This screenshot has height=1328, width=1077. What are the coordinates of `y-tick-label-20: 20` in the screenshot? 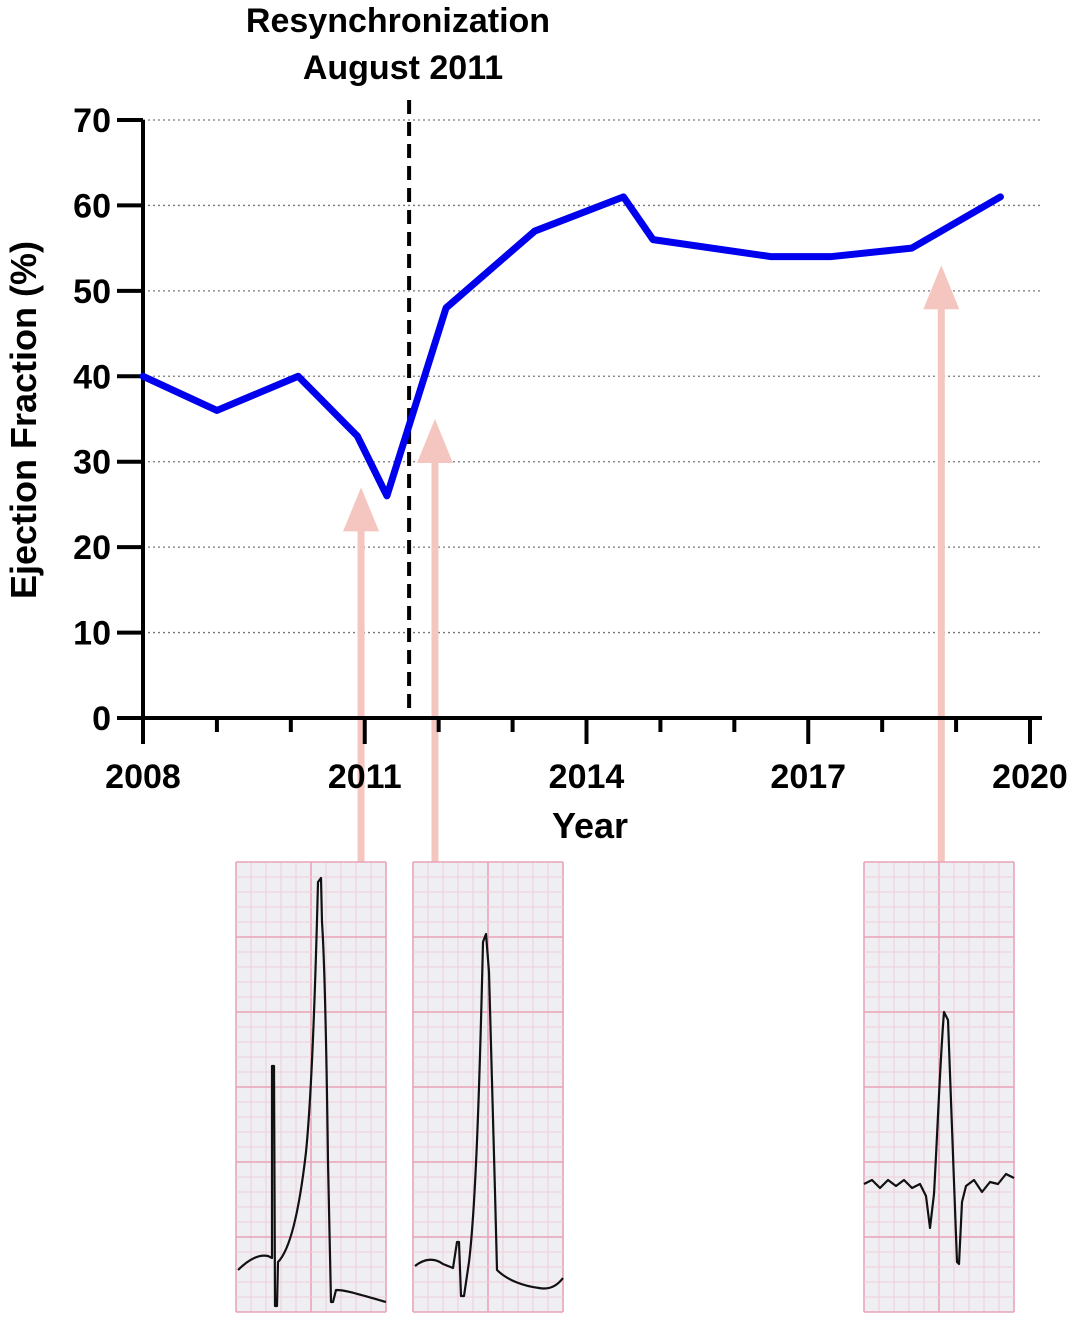 It's located at (92, 548).